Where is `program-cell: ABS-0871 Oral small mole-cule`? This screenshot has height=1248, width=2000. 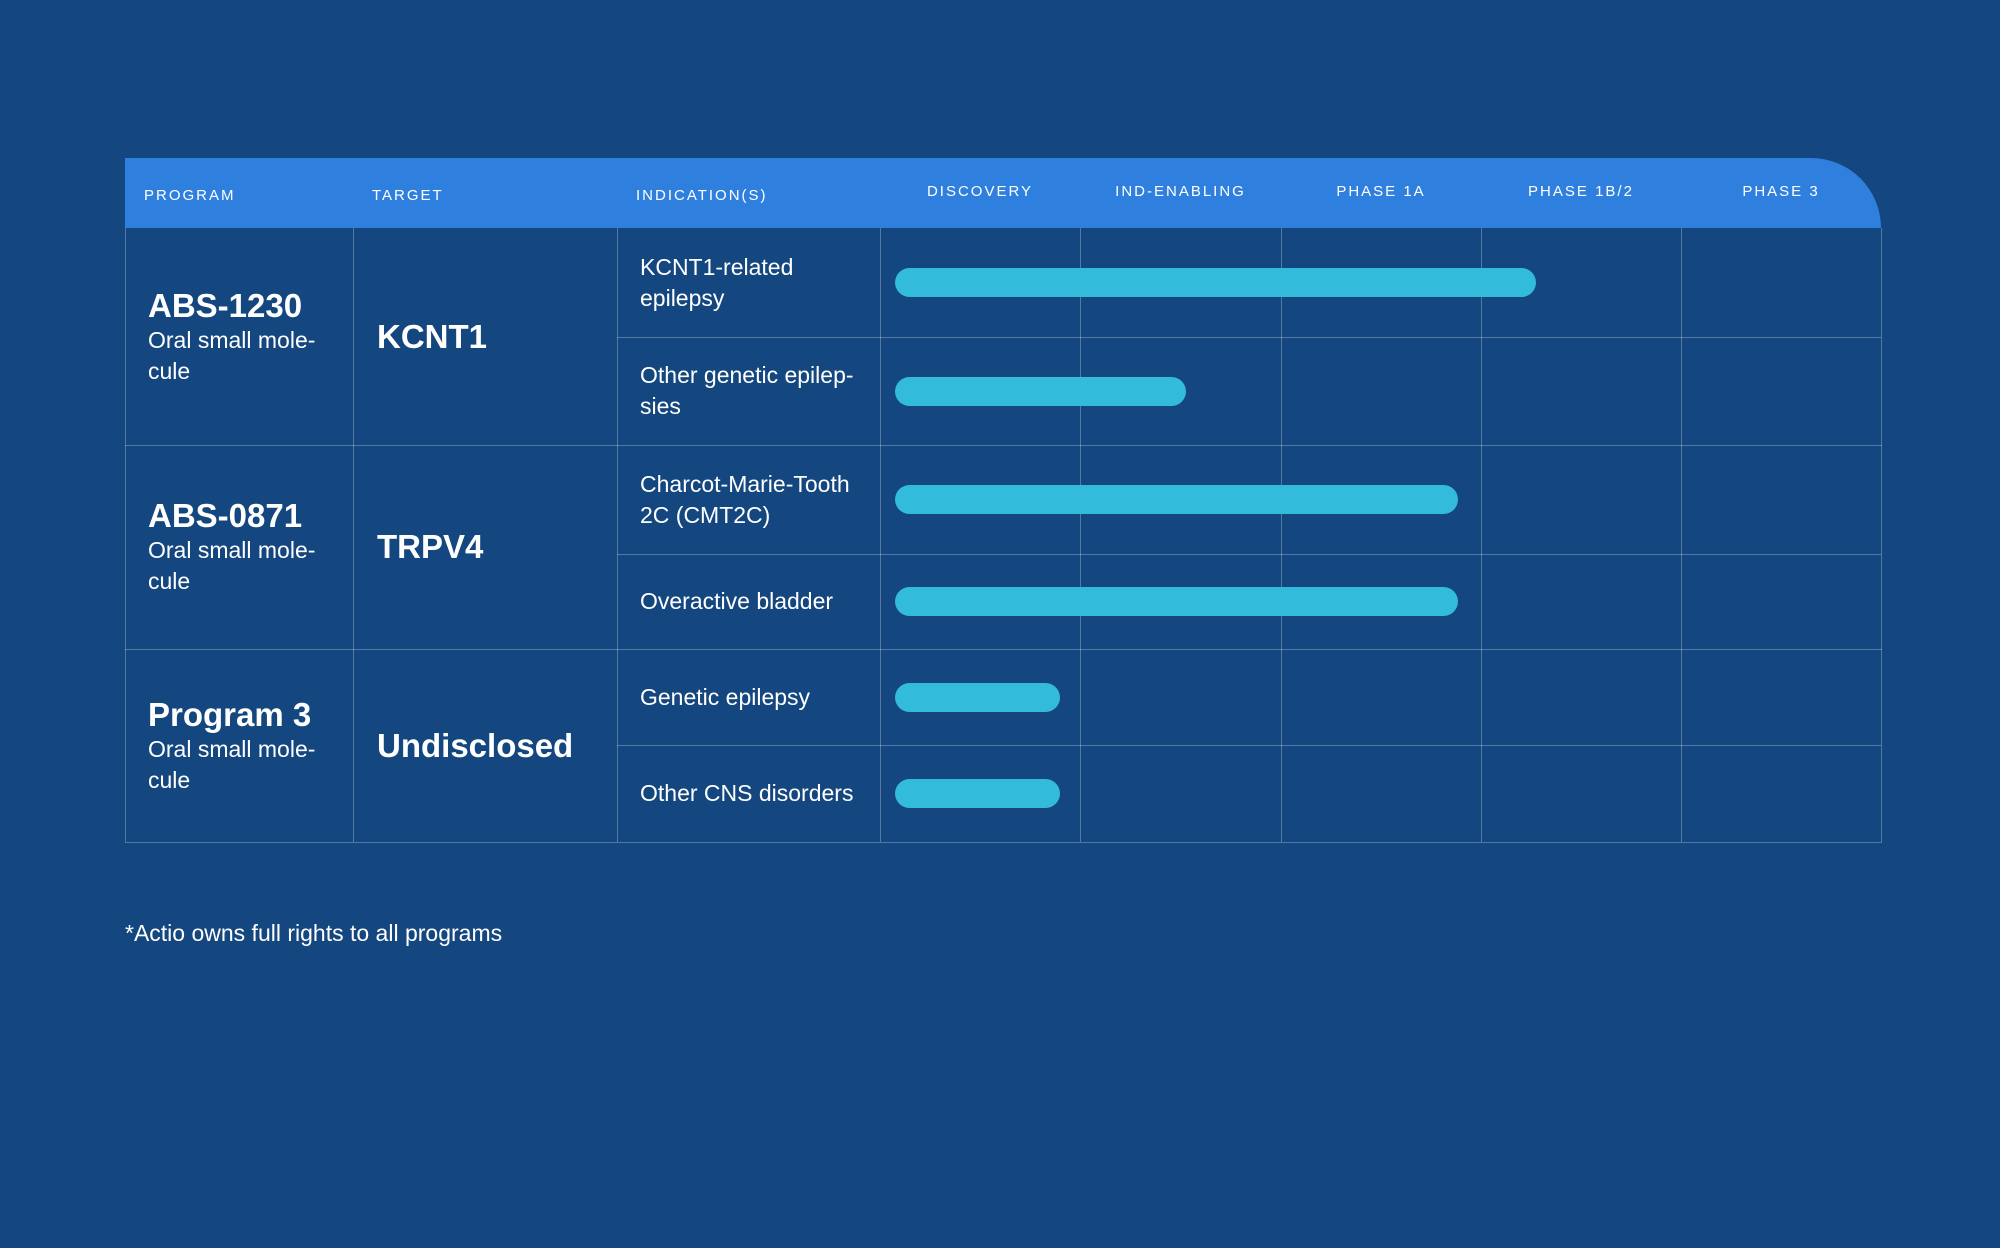
program-cell: ABS-0871 Oral small mole-cule is located at coordinates (243, 547).